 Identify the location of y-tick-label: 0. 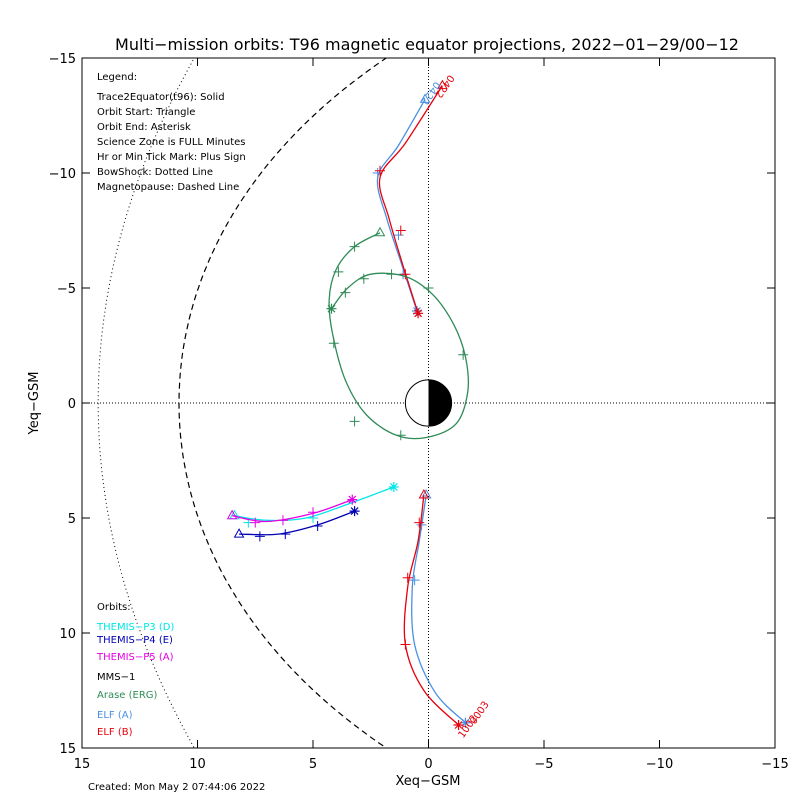
(72, 404).